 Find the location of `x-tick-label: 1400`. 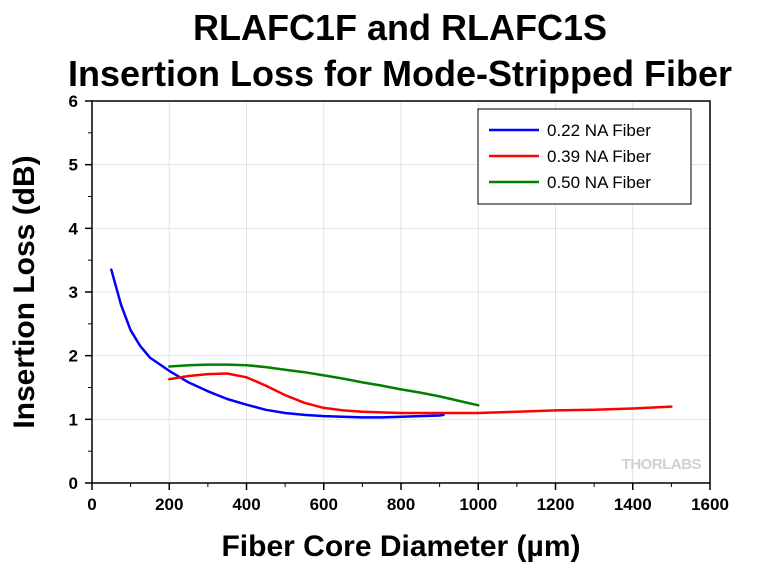

x-tick-label: 1400 is located at coordinates (633, 504).